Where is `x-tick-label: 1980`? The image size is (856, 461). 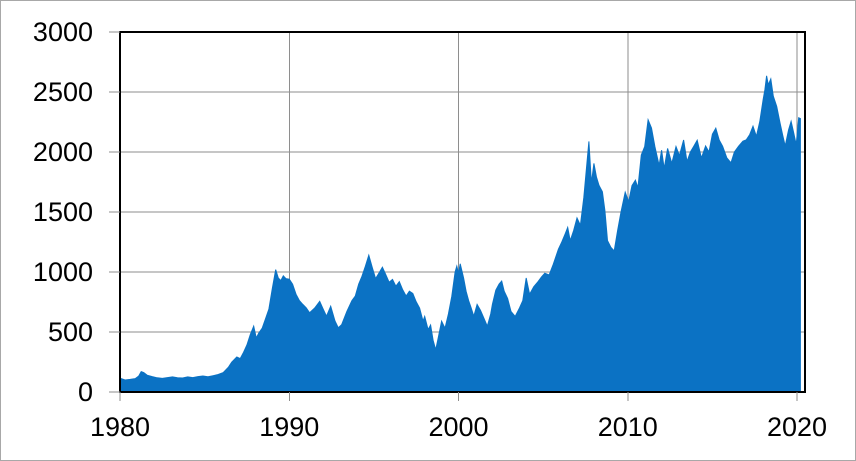
x-tick-label: 1980 is located at coordinates (120, 427).